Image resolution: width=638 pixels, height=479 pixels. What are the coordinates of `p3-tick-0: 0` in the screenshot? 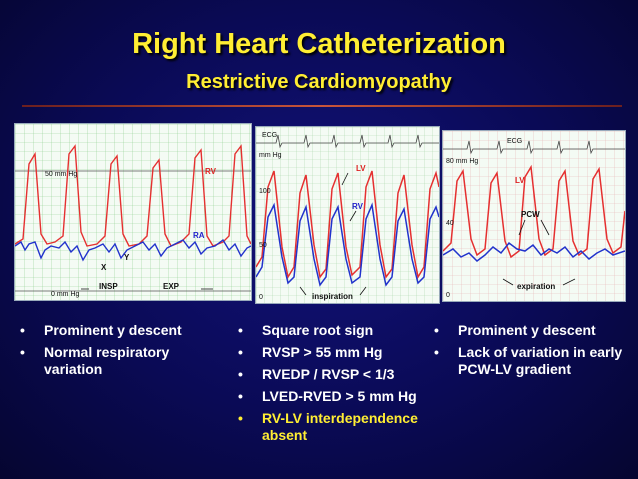 It's located at (448, 295).